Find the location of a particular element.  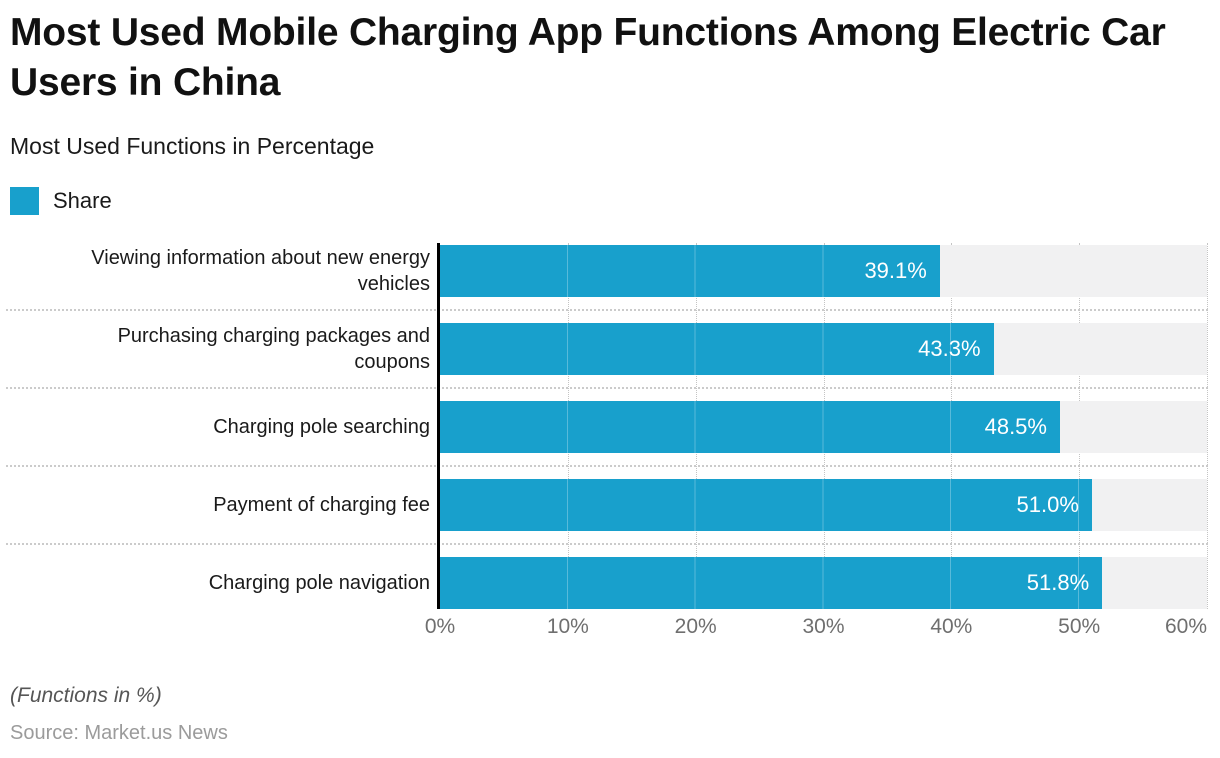

chart-subtitle: Most Used Functions in Percentage is located at coordinates (192, 146).